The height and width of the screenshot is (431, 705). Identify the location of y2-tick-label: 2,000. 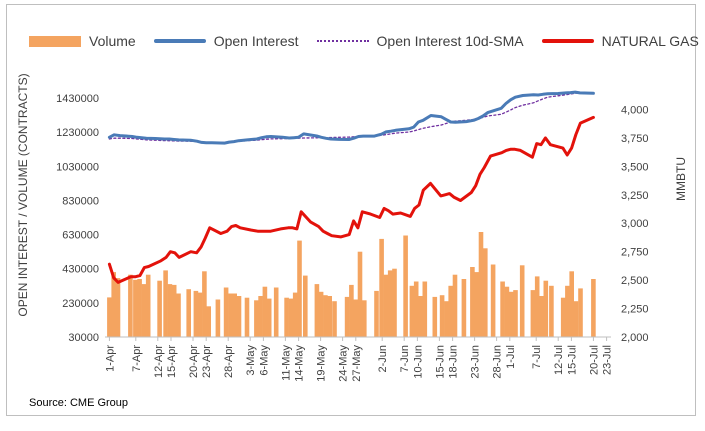
(635, 338).